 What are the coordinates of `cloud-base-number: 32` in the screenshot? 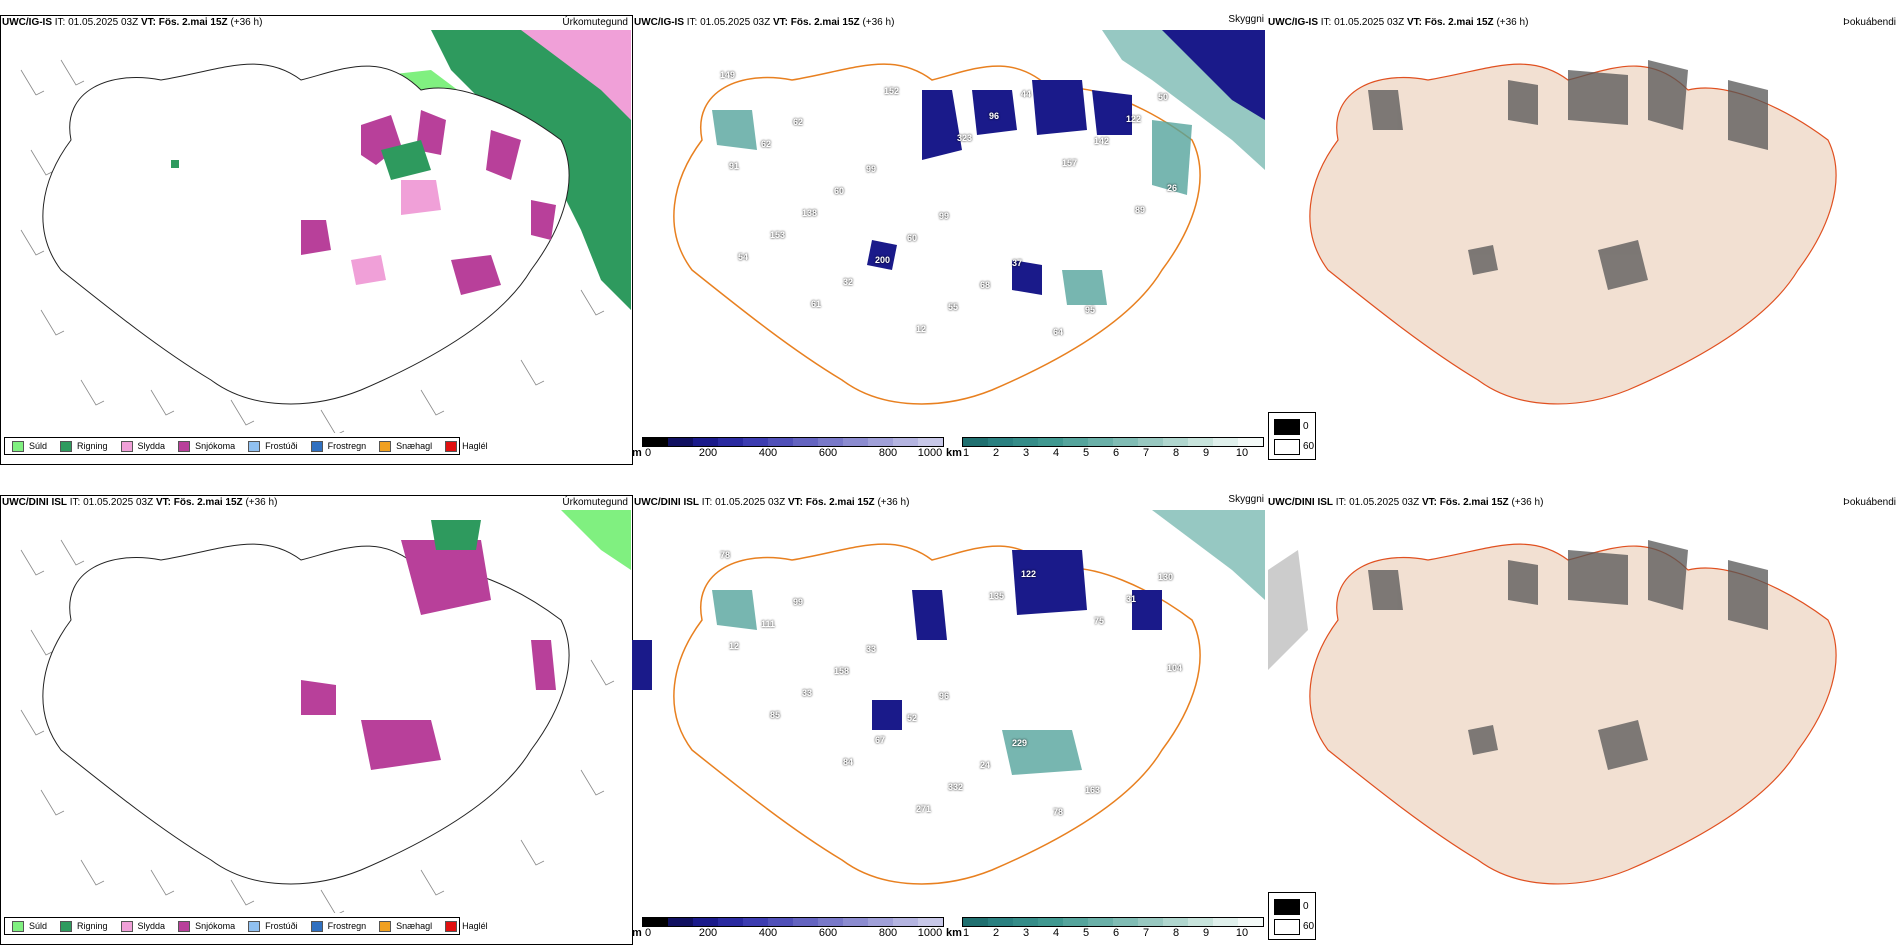 It's located at (848, 282).